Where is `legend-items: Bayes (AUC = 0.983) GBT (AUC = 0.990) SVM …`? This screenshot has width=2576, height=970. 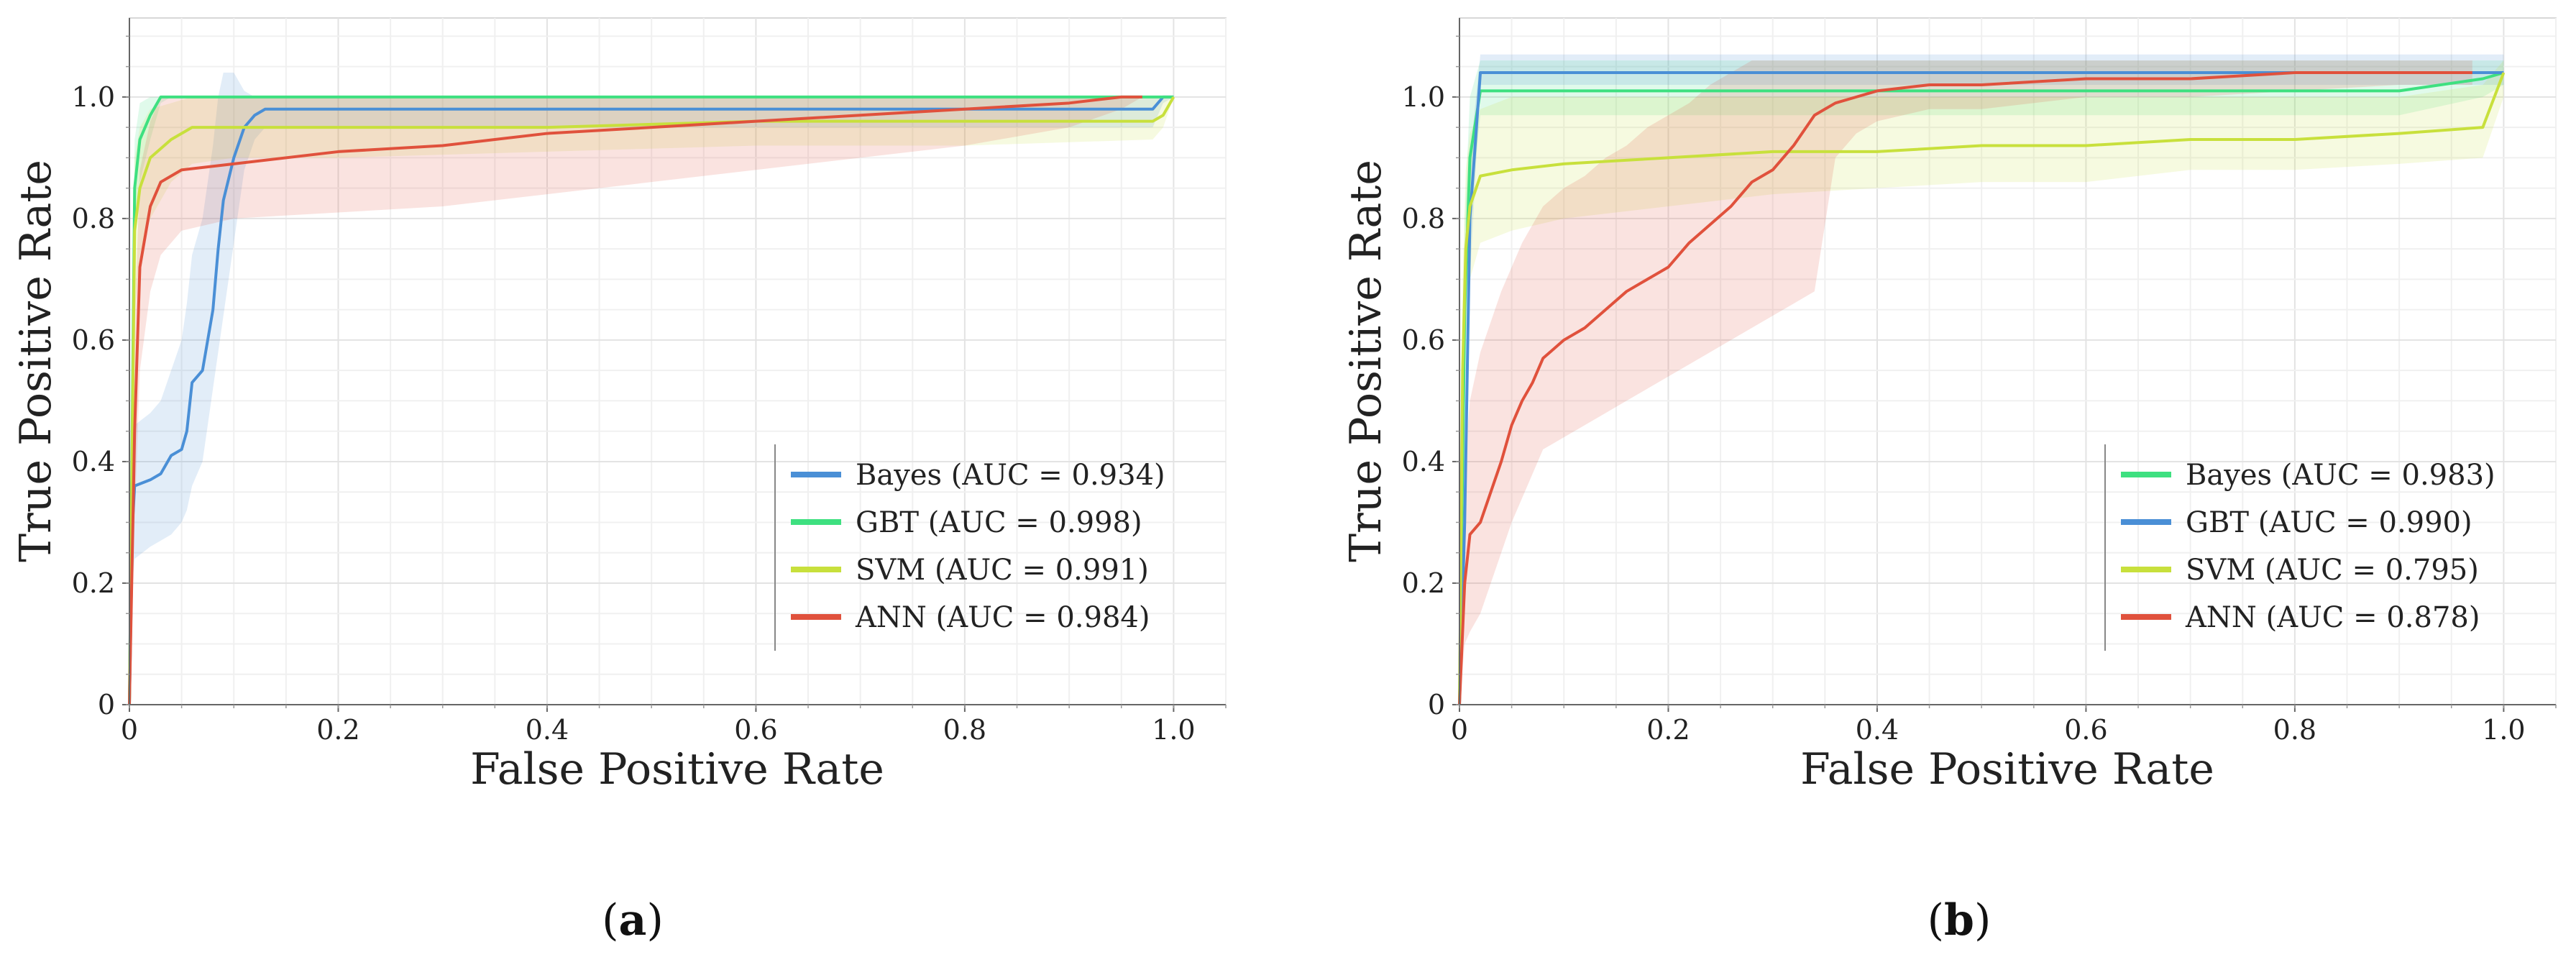
legend-items: Bayes (AUC = 0.983) GBT (AUC = 0.990) SVM … is located at coordinates (2308, 546).